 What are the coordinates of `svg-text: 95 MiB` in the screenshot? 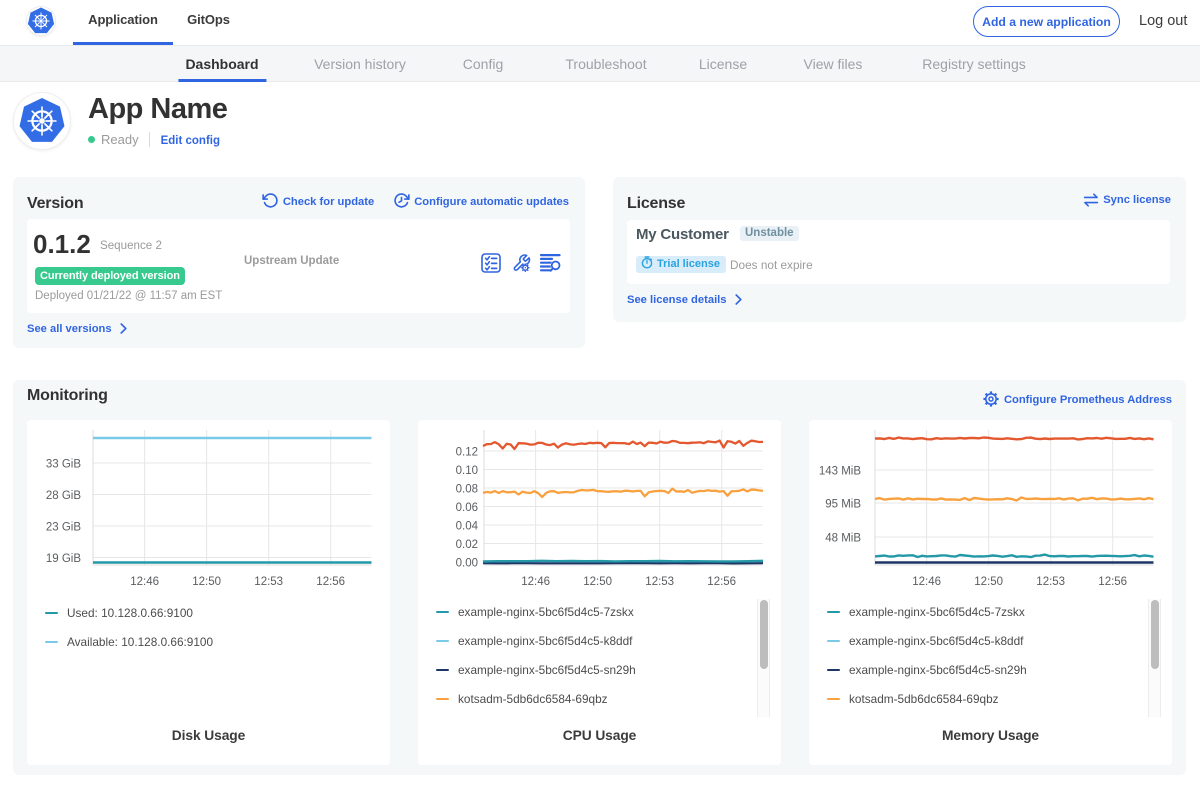 It's located at (843, 505).